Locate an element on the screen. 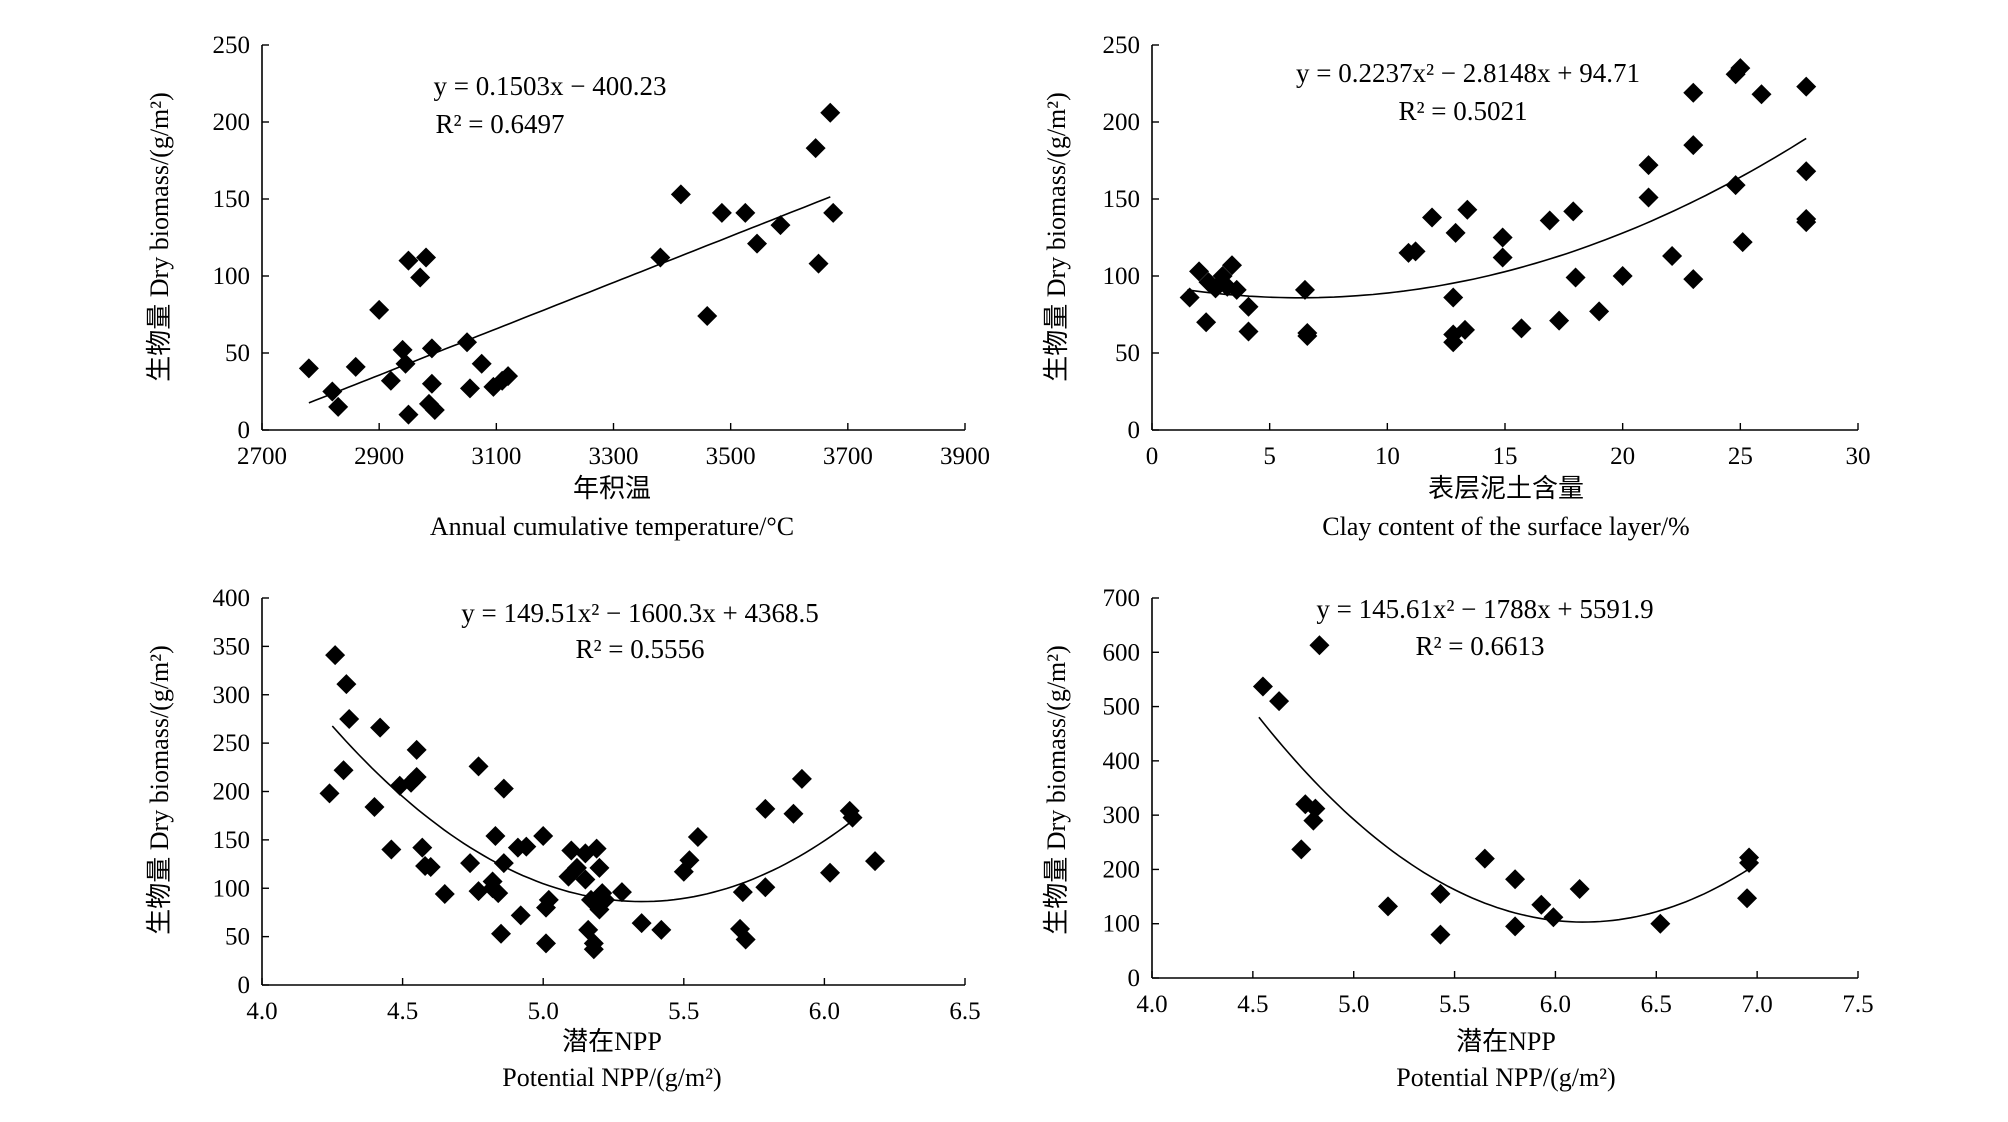 This screenshot has height=1122, width=2008. y-tick-label: 50 is located at coordinates (237, 353).